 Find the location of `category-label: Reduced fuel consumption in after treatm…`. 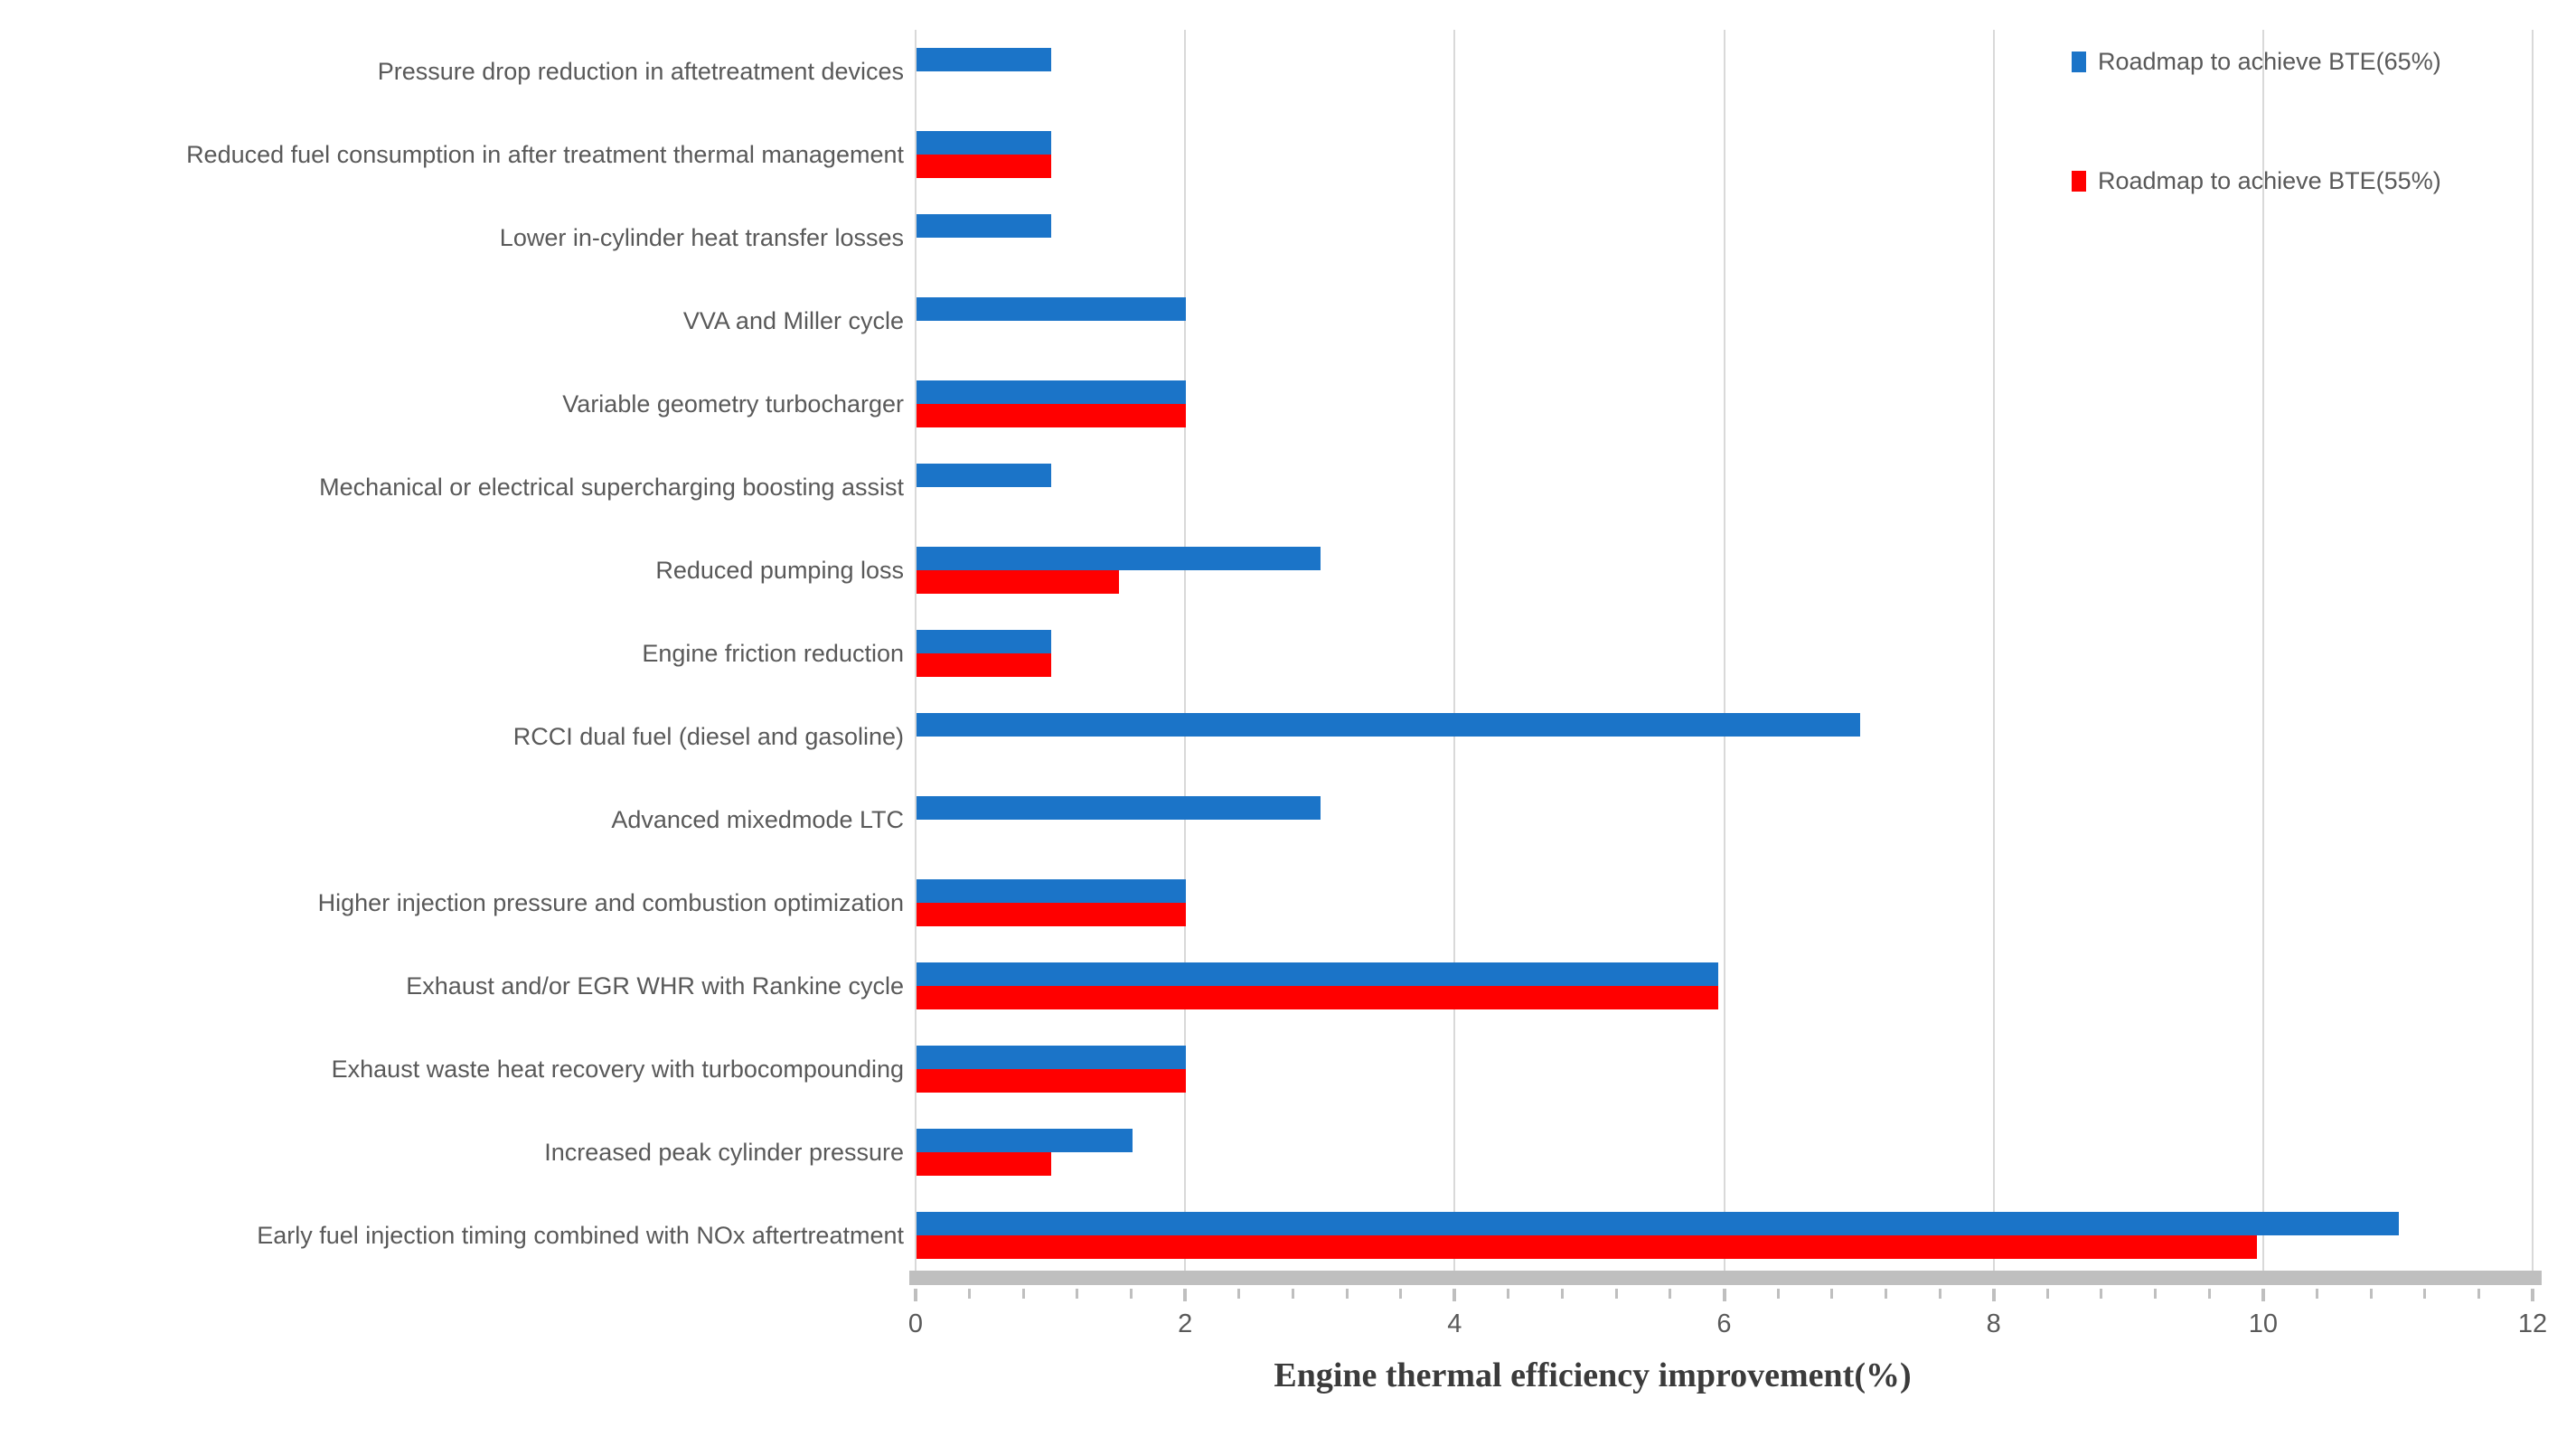

category-label: Reduced fuel consumption in after treatm… is located at coordinates (545, 154).